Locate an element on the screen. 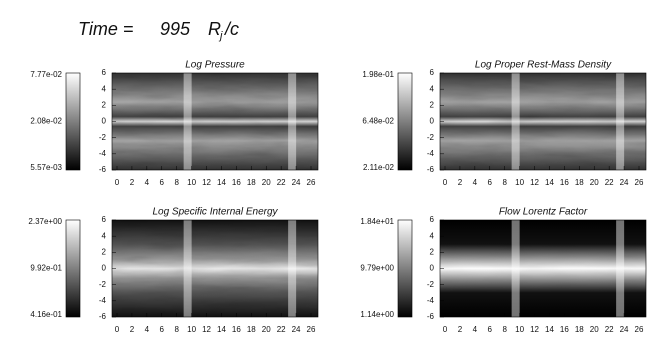  panel-title: Log Proper Rest-Mass Density is located at coordinates (543, 65).